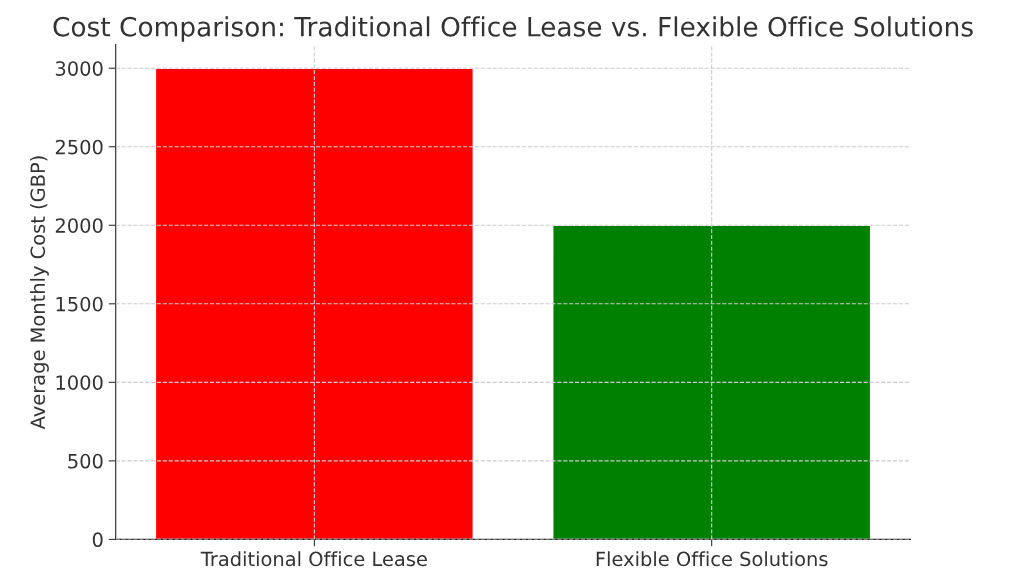 This screenshot has height=580, width=1024. I want to click on x-tick-label: Traditional Office Lease, so click(313, 559).